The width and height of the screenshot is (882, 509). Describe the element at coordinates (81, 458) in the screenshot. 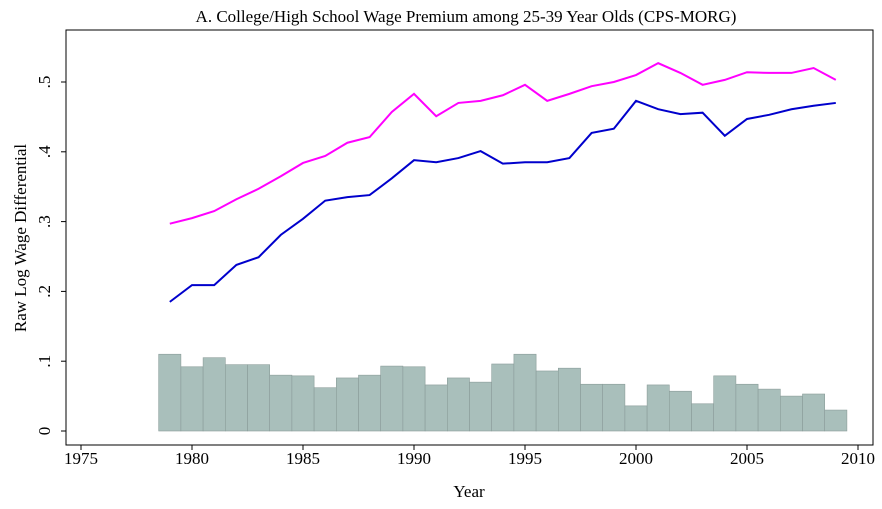

I see `x-tick-label: 1975` at that location.